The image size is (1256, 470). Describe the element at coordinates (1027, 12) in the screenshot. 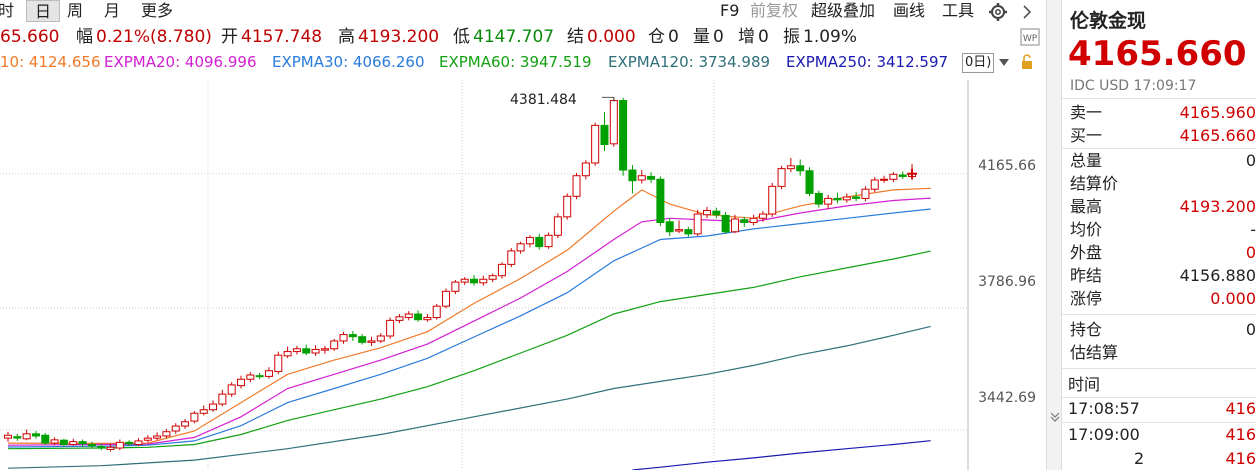

I see `chevron-right-icon` at that location.